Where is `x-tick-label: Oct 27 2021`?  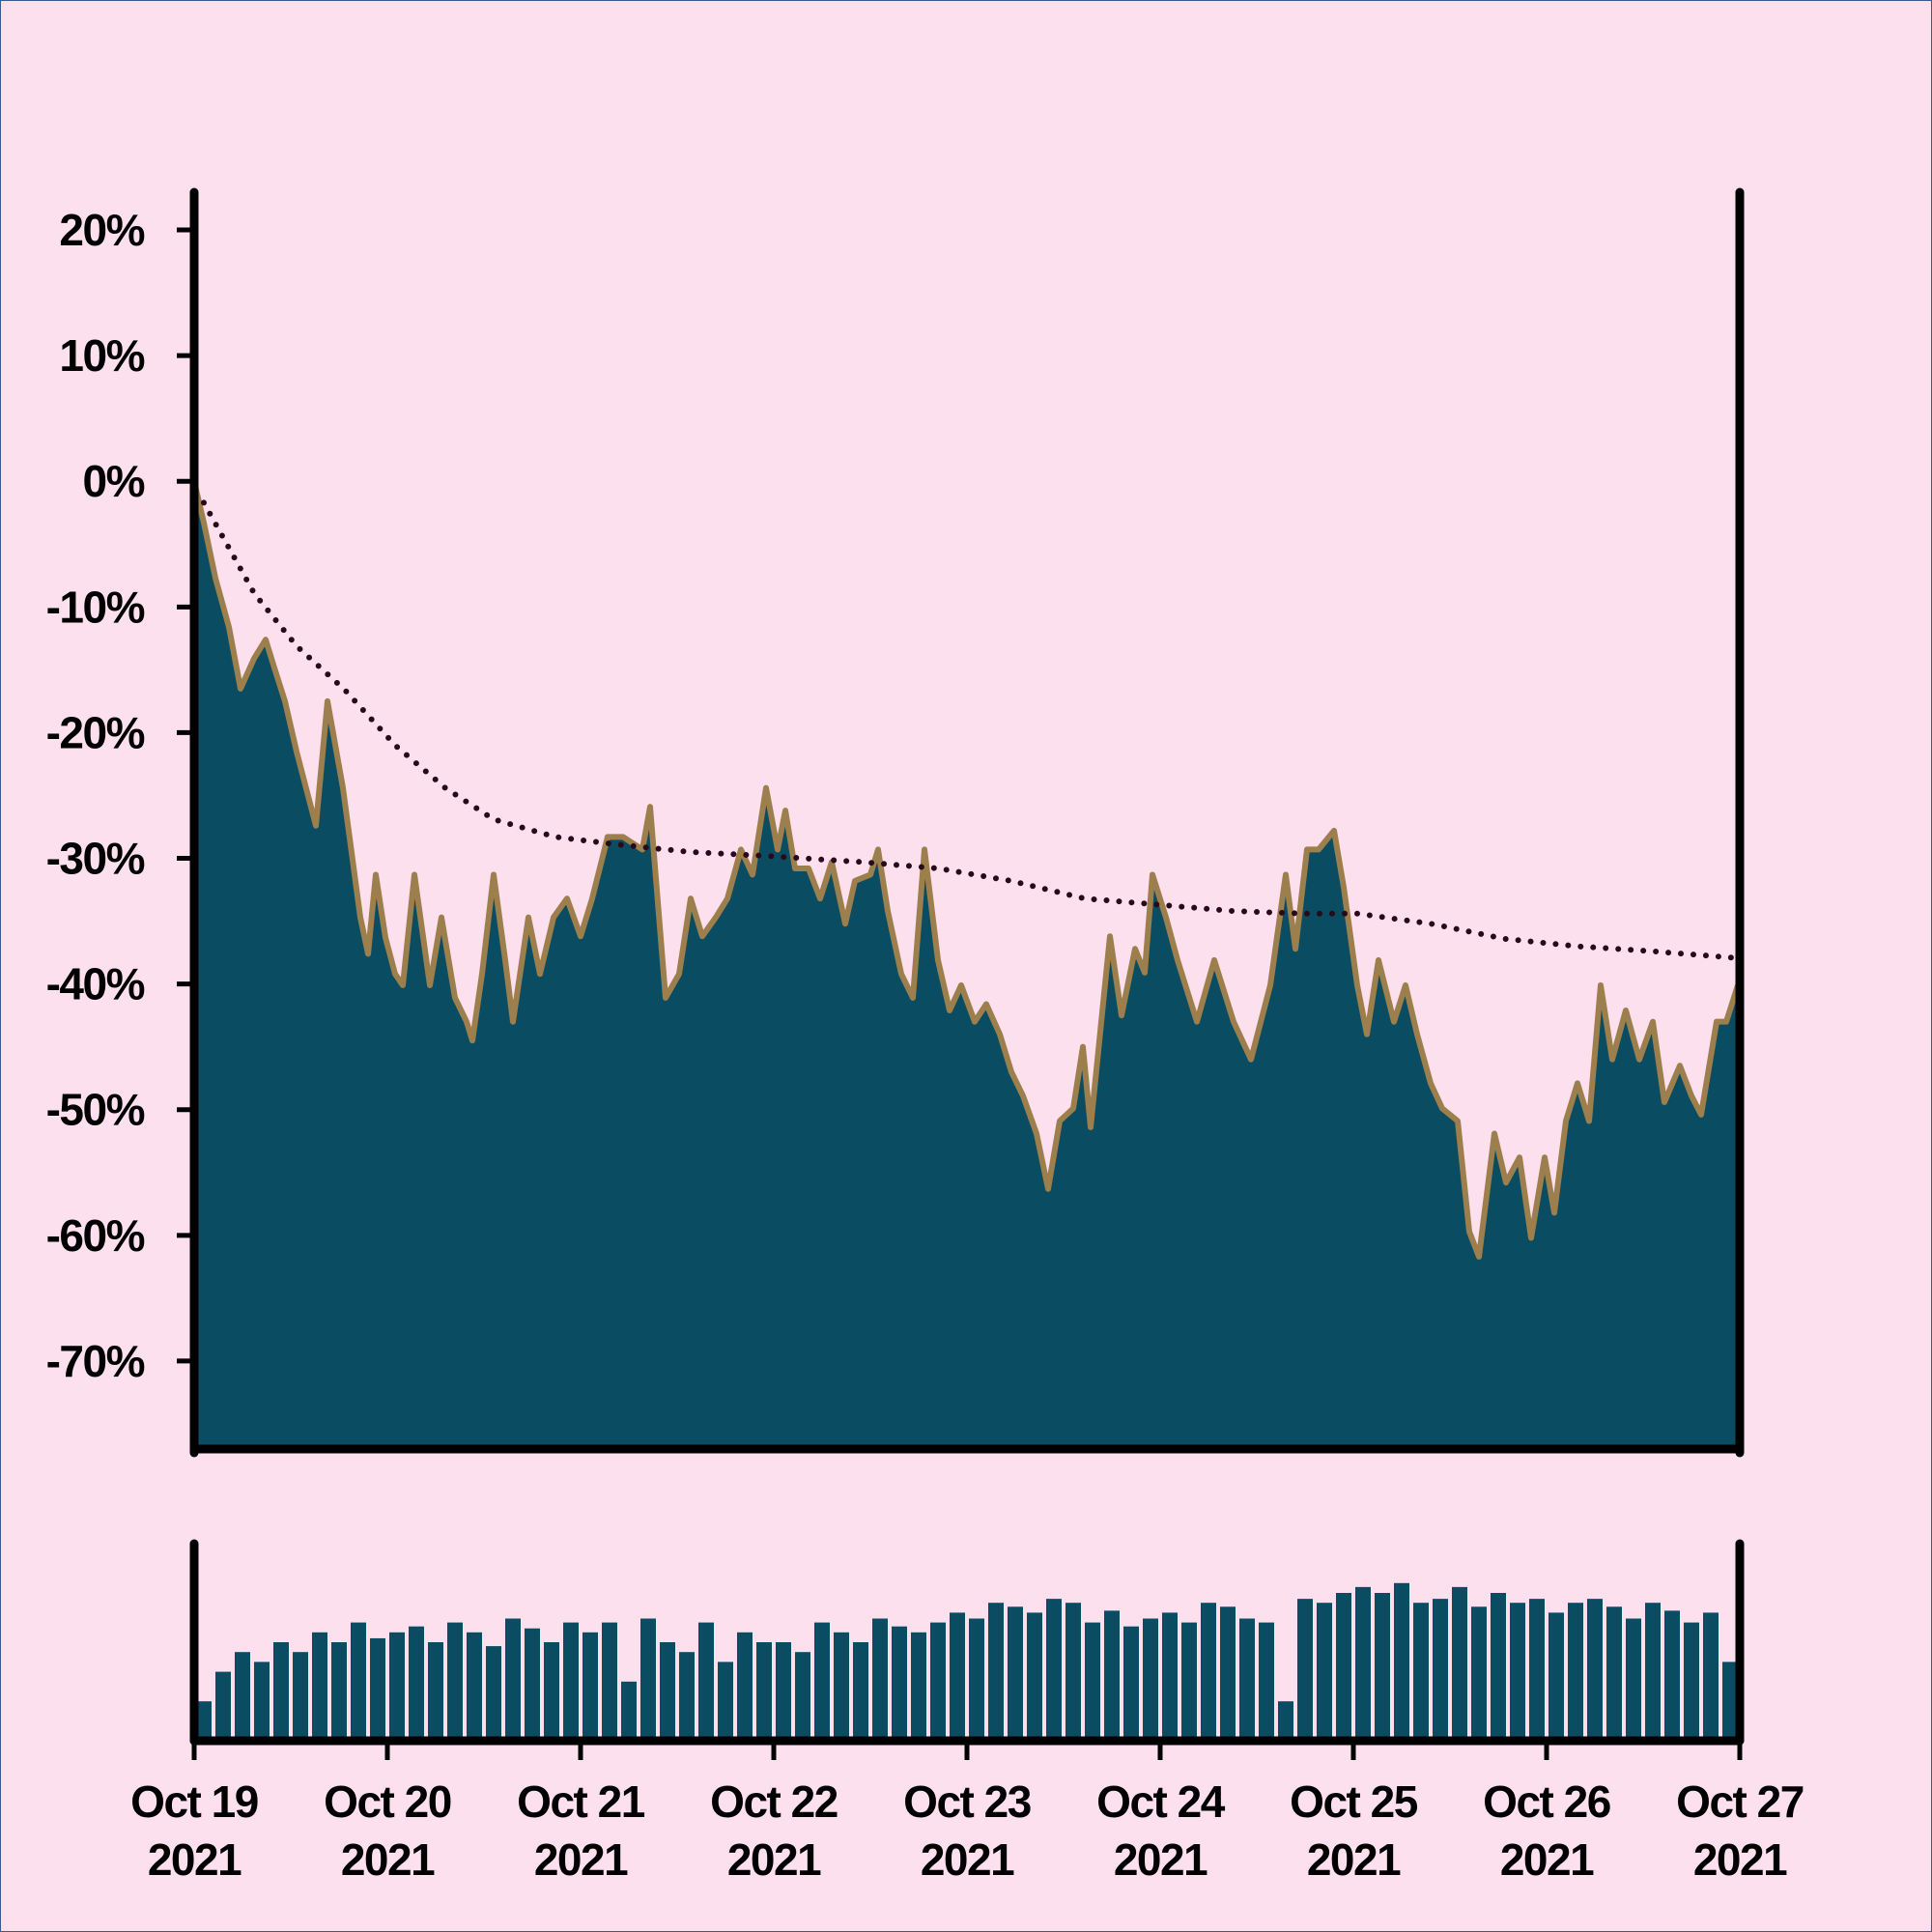
x-tick-label: Oct 27 2021 is located at coordinates (1740, 1830).